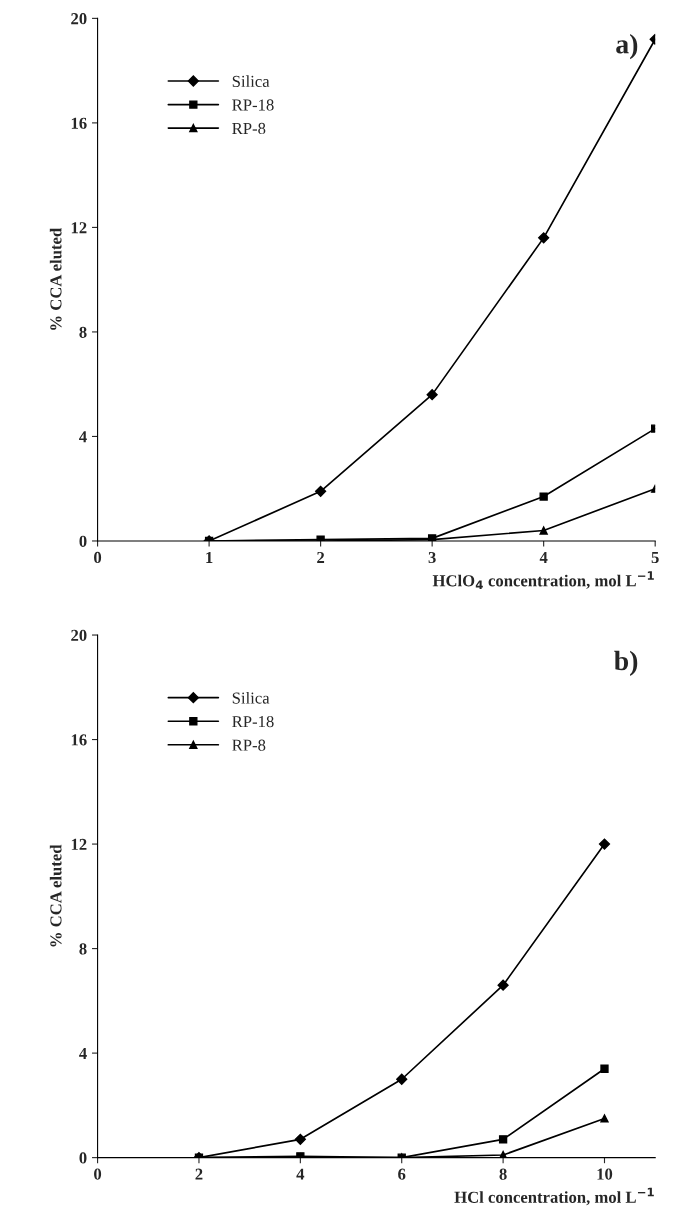  What do you see at coordinates (626, 663) in the screenshot?
I see `text: b)` at bounding box center [626, 663].